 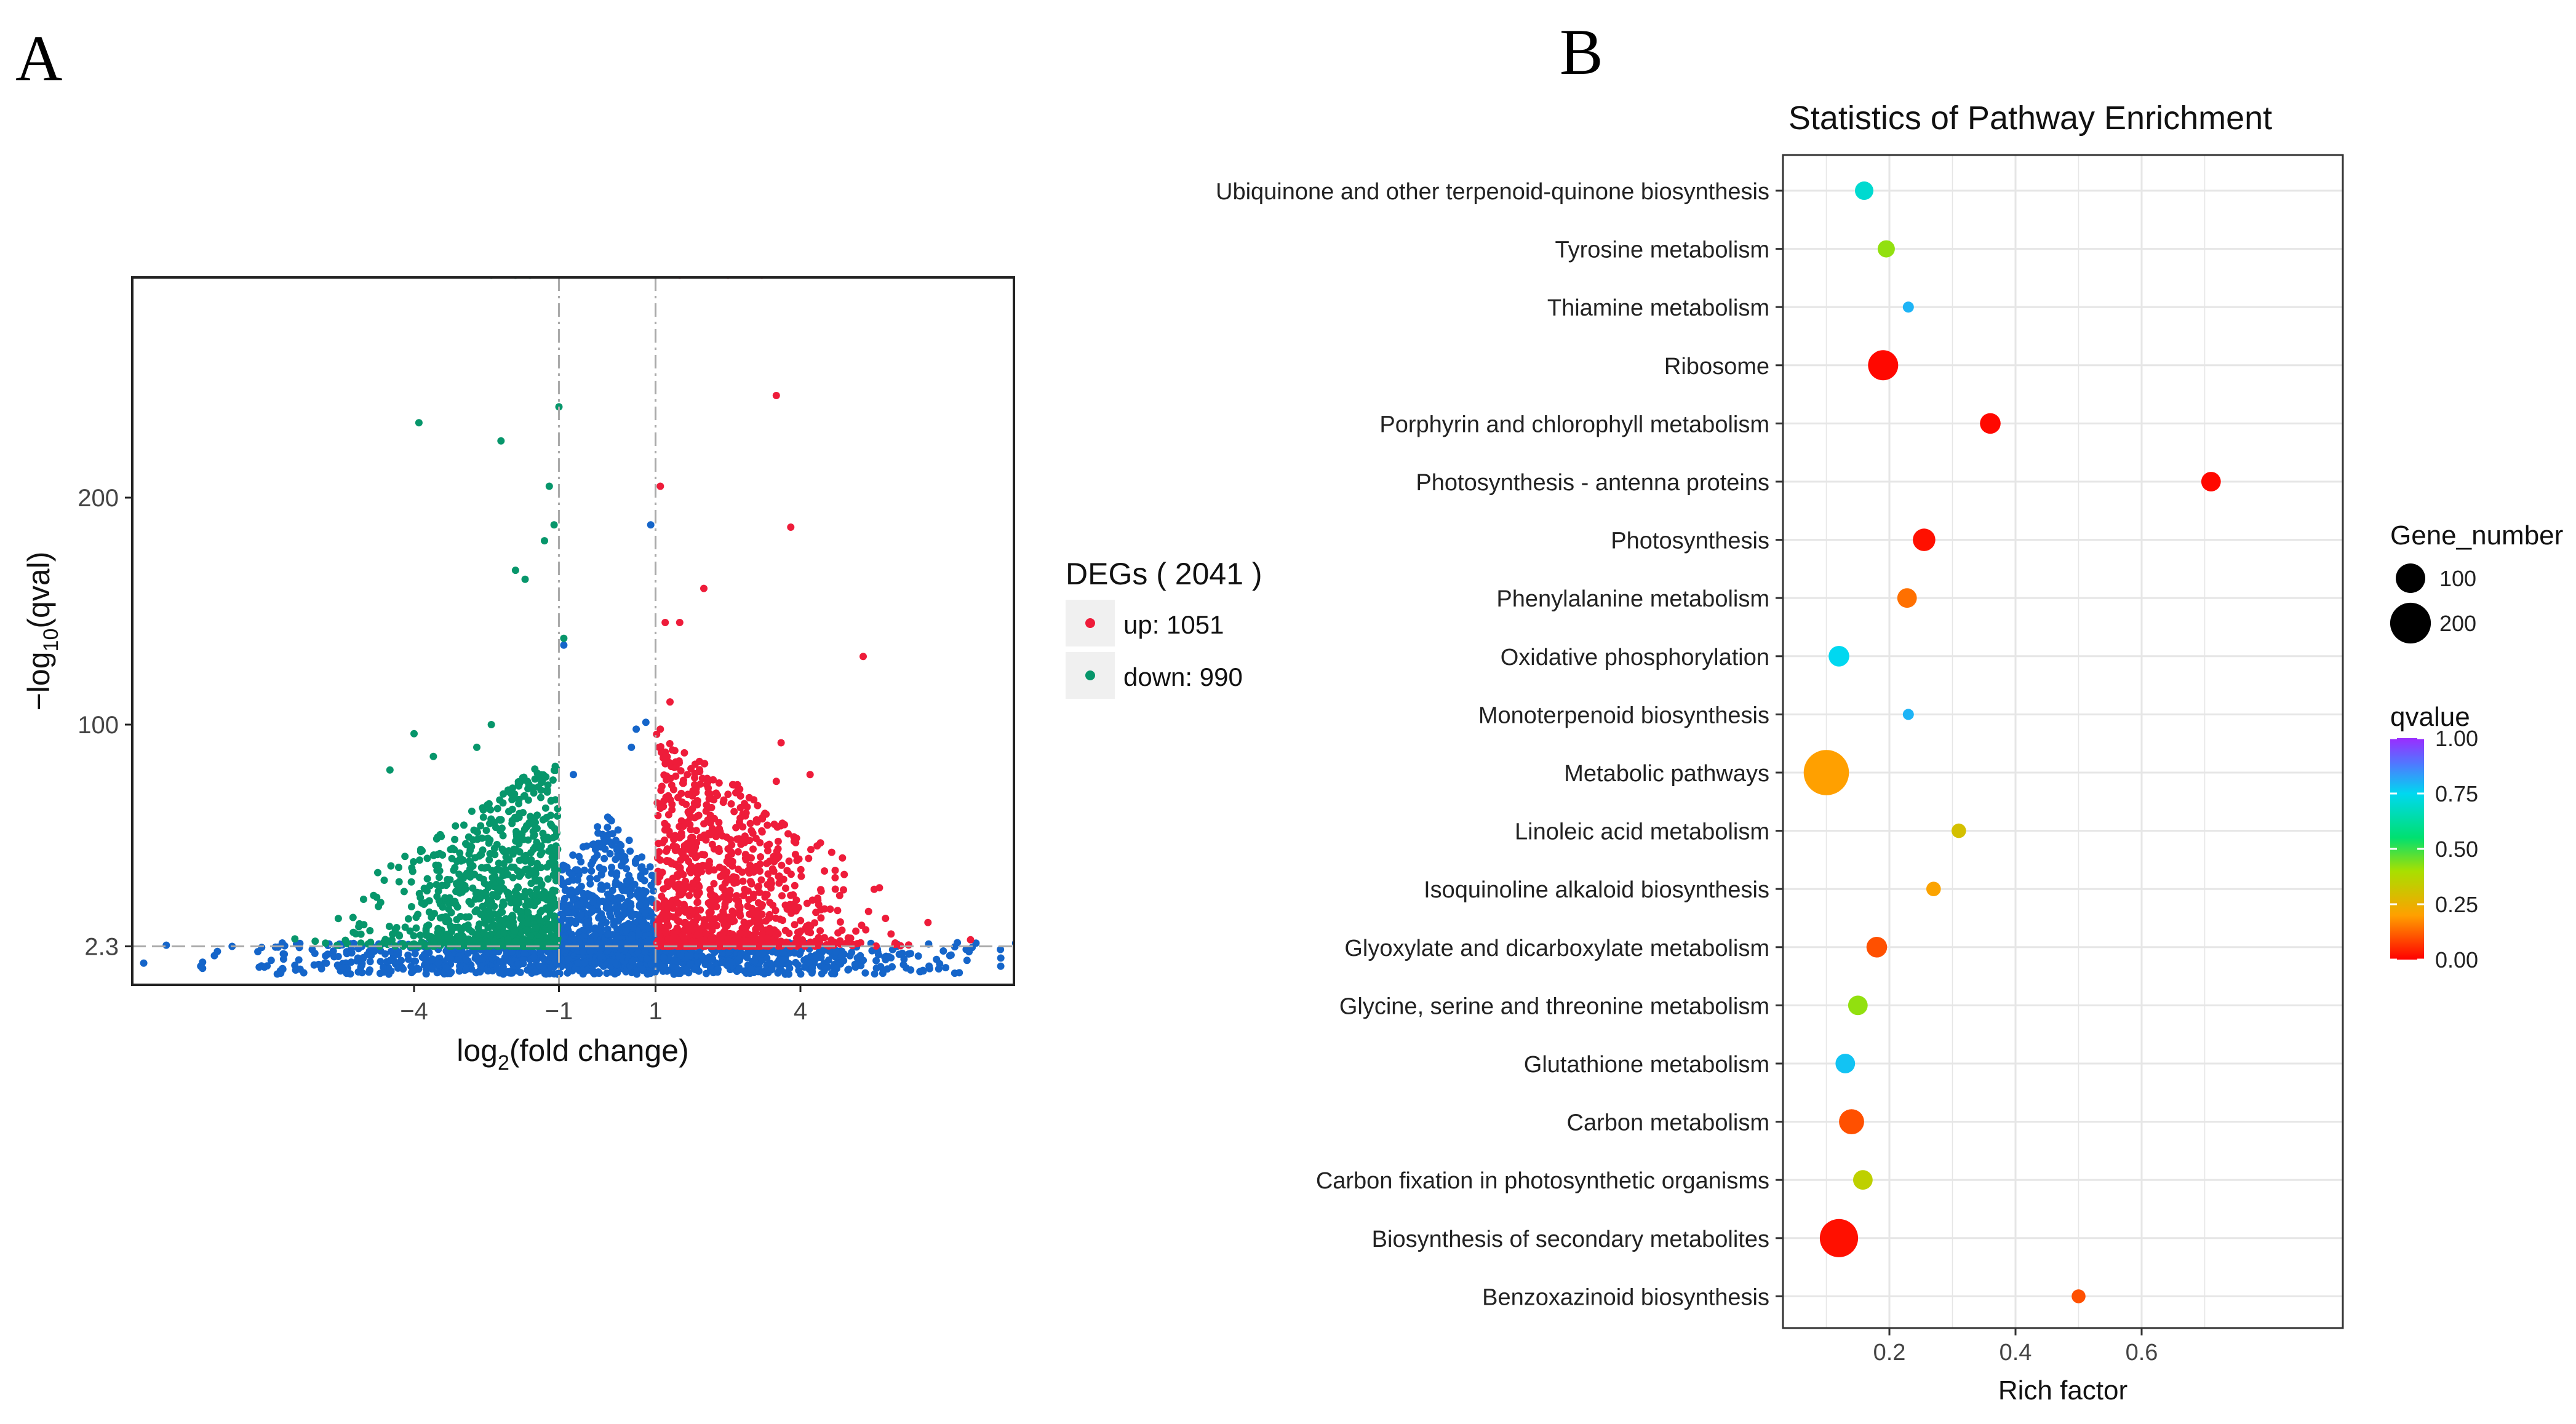 I want to click on volcano-x-axis: −4 −1 1 4, so click(x=603, y=1005).